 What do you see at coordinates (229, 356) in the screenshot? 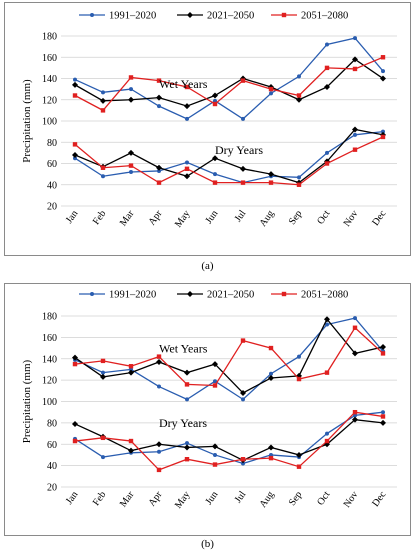
I see `panel-b-wet-2021-2050-line` at bounding box center [229, 356].